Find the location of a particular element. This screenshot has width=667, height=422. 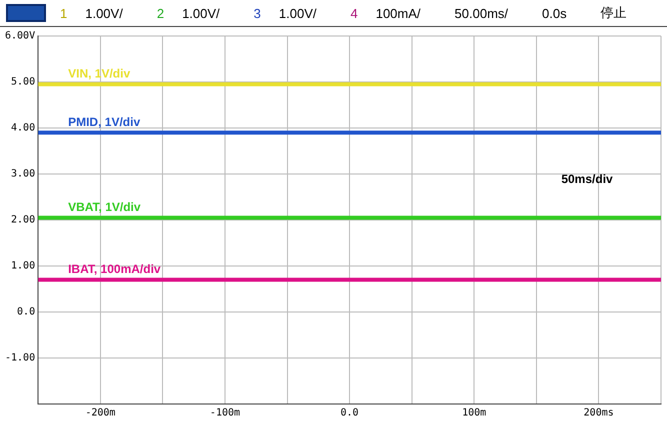

y-tick-label: 6.00V is located at coordinates (20, 36).